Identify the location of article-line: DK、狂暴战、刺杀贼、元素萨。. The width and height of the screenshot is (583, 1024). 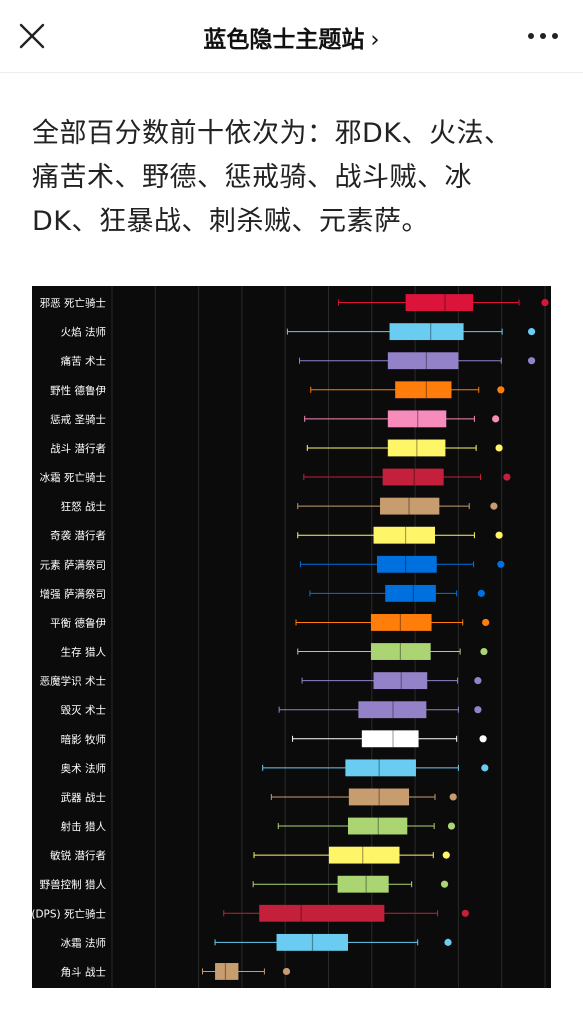
(230, 221).